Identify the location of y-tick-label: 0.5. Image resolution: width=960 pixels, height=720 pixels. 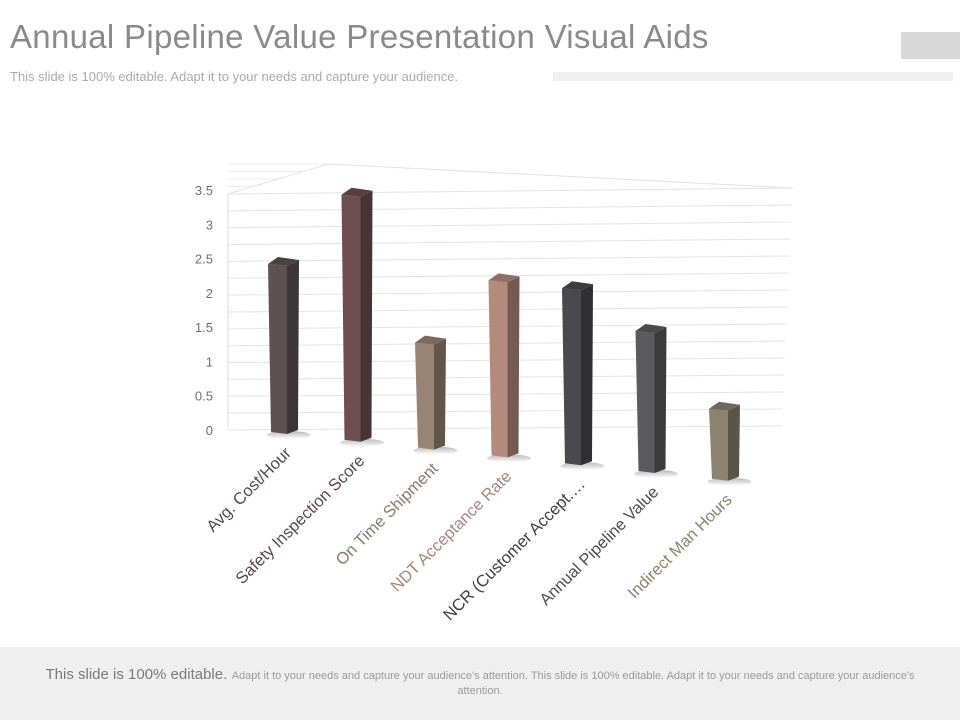
(204, 396).